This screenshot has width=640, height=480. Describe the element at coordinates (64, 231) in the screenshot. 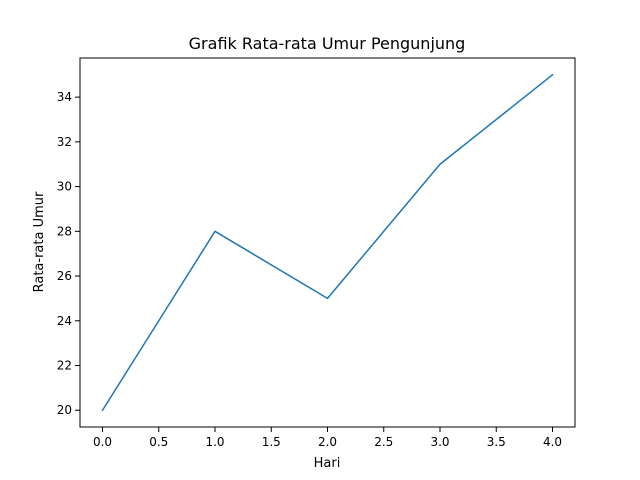

I see `y-tick-label: 28` at that location.